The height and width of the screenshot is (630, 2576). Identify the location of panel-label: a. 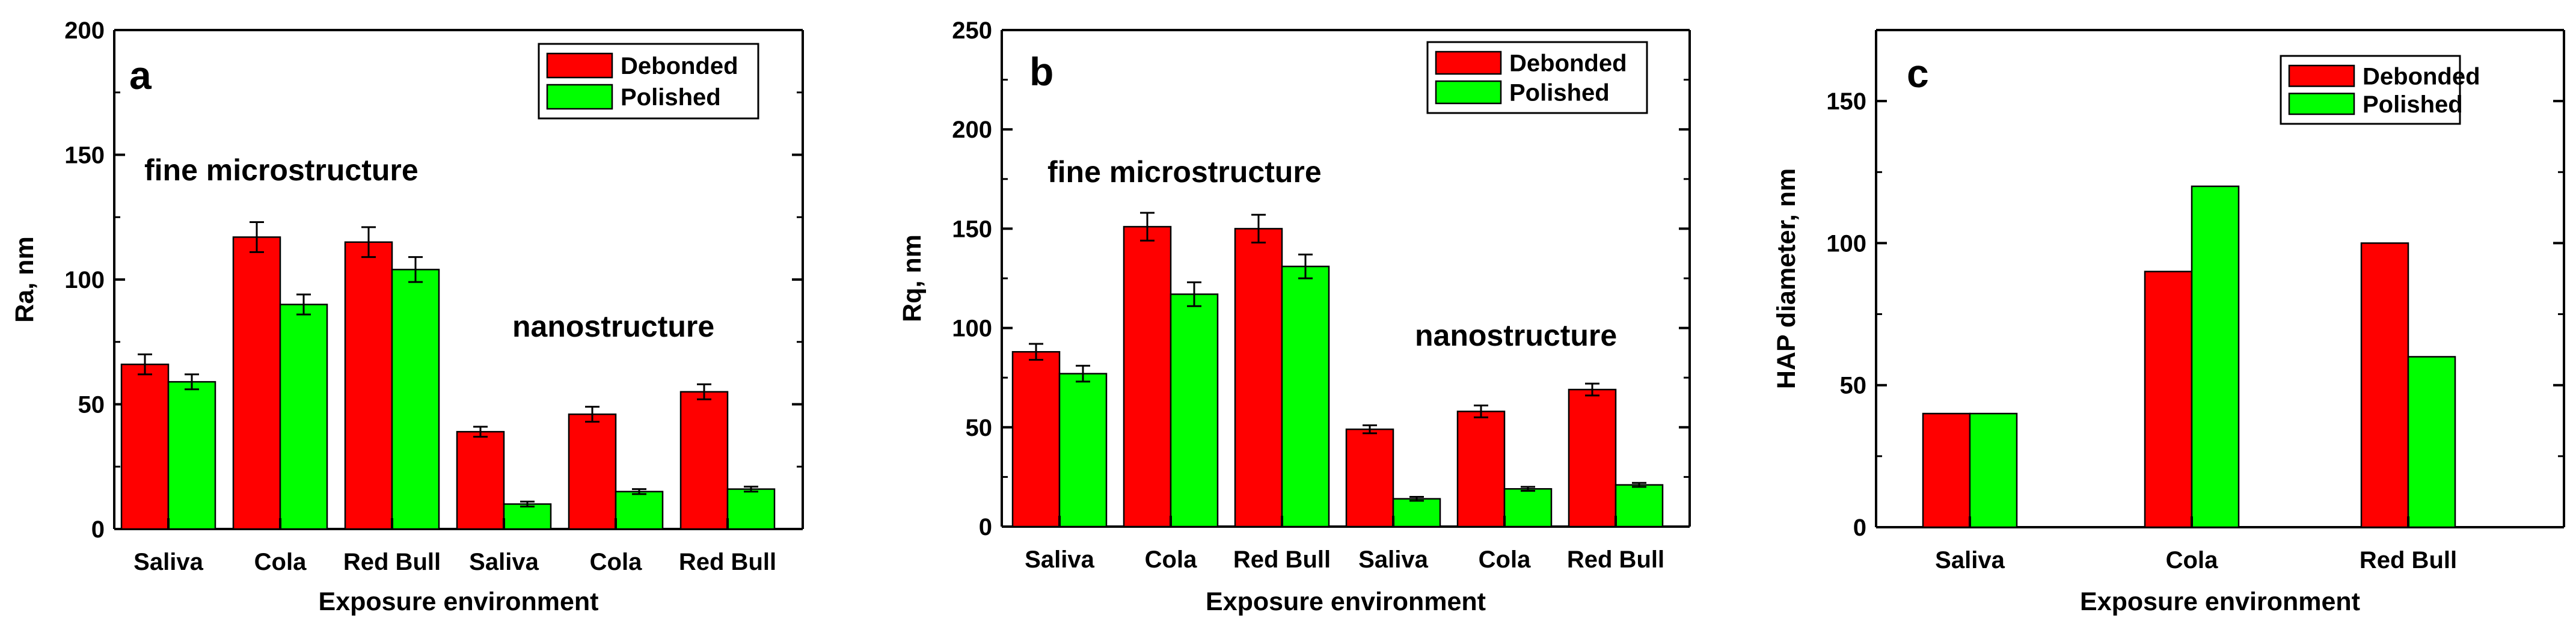
(140, 75).